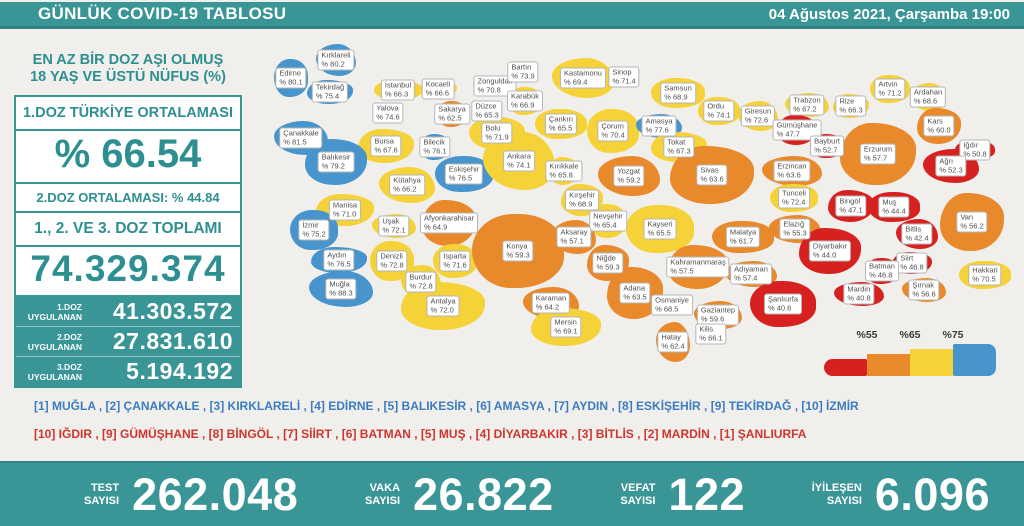  What do you see at coordinates (910, 335) in the screenshot?
I see `legend-label: %65` at bounding box center [910, 335].